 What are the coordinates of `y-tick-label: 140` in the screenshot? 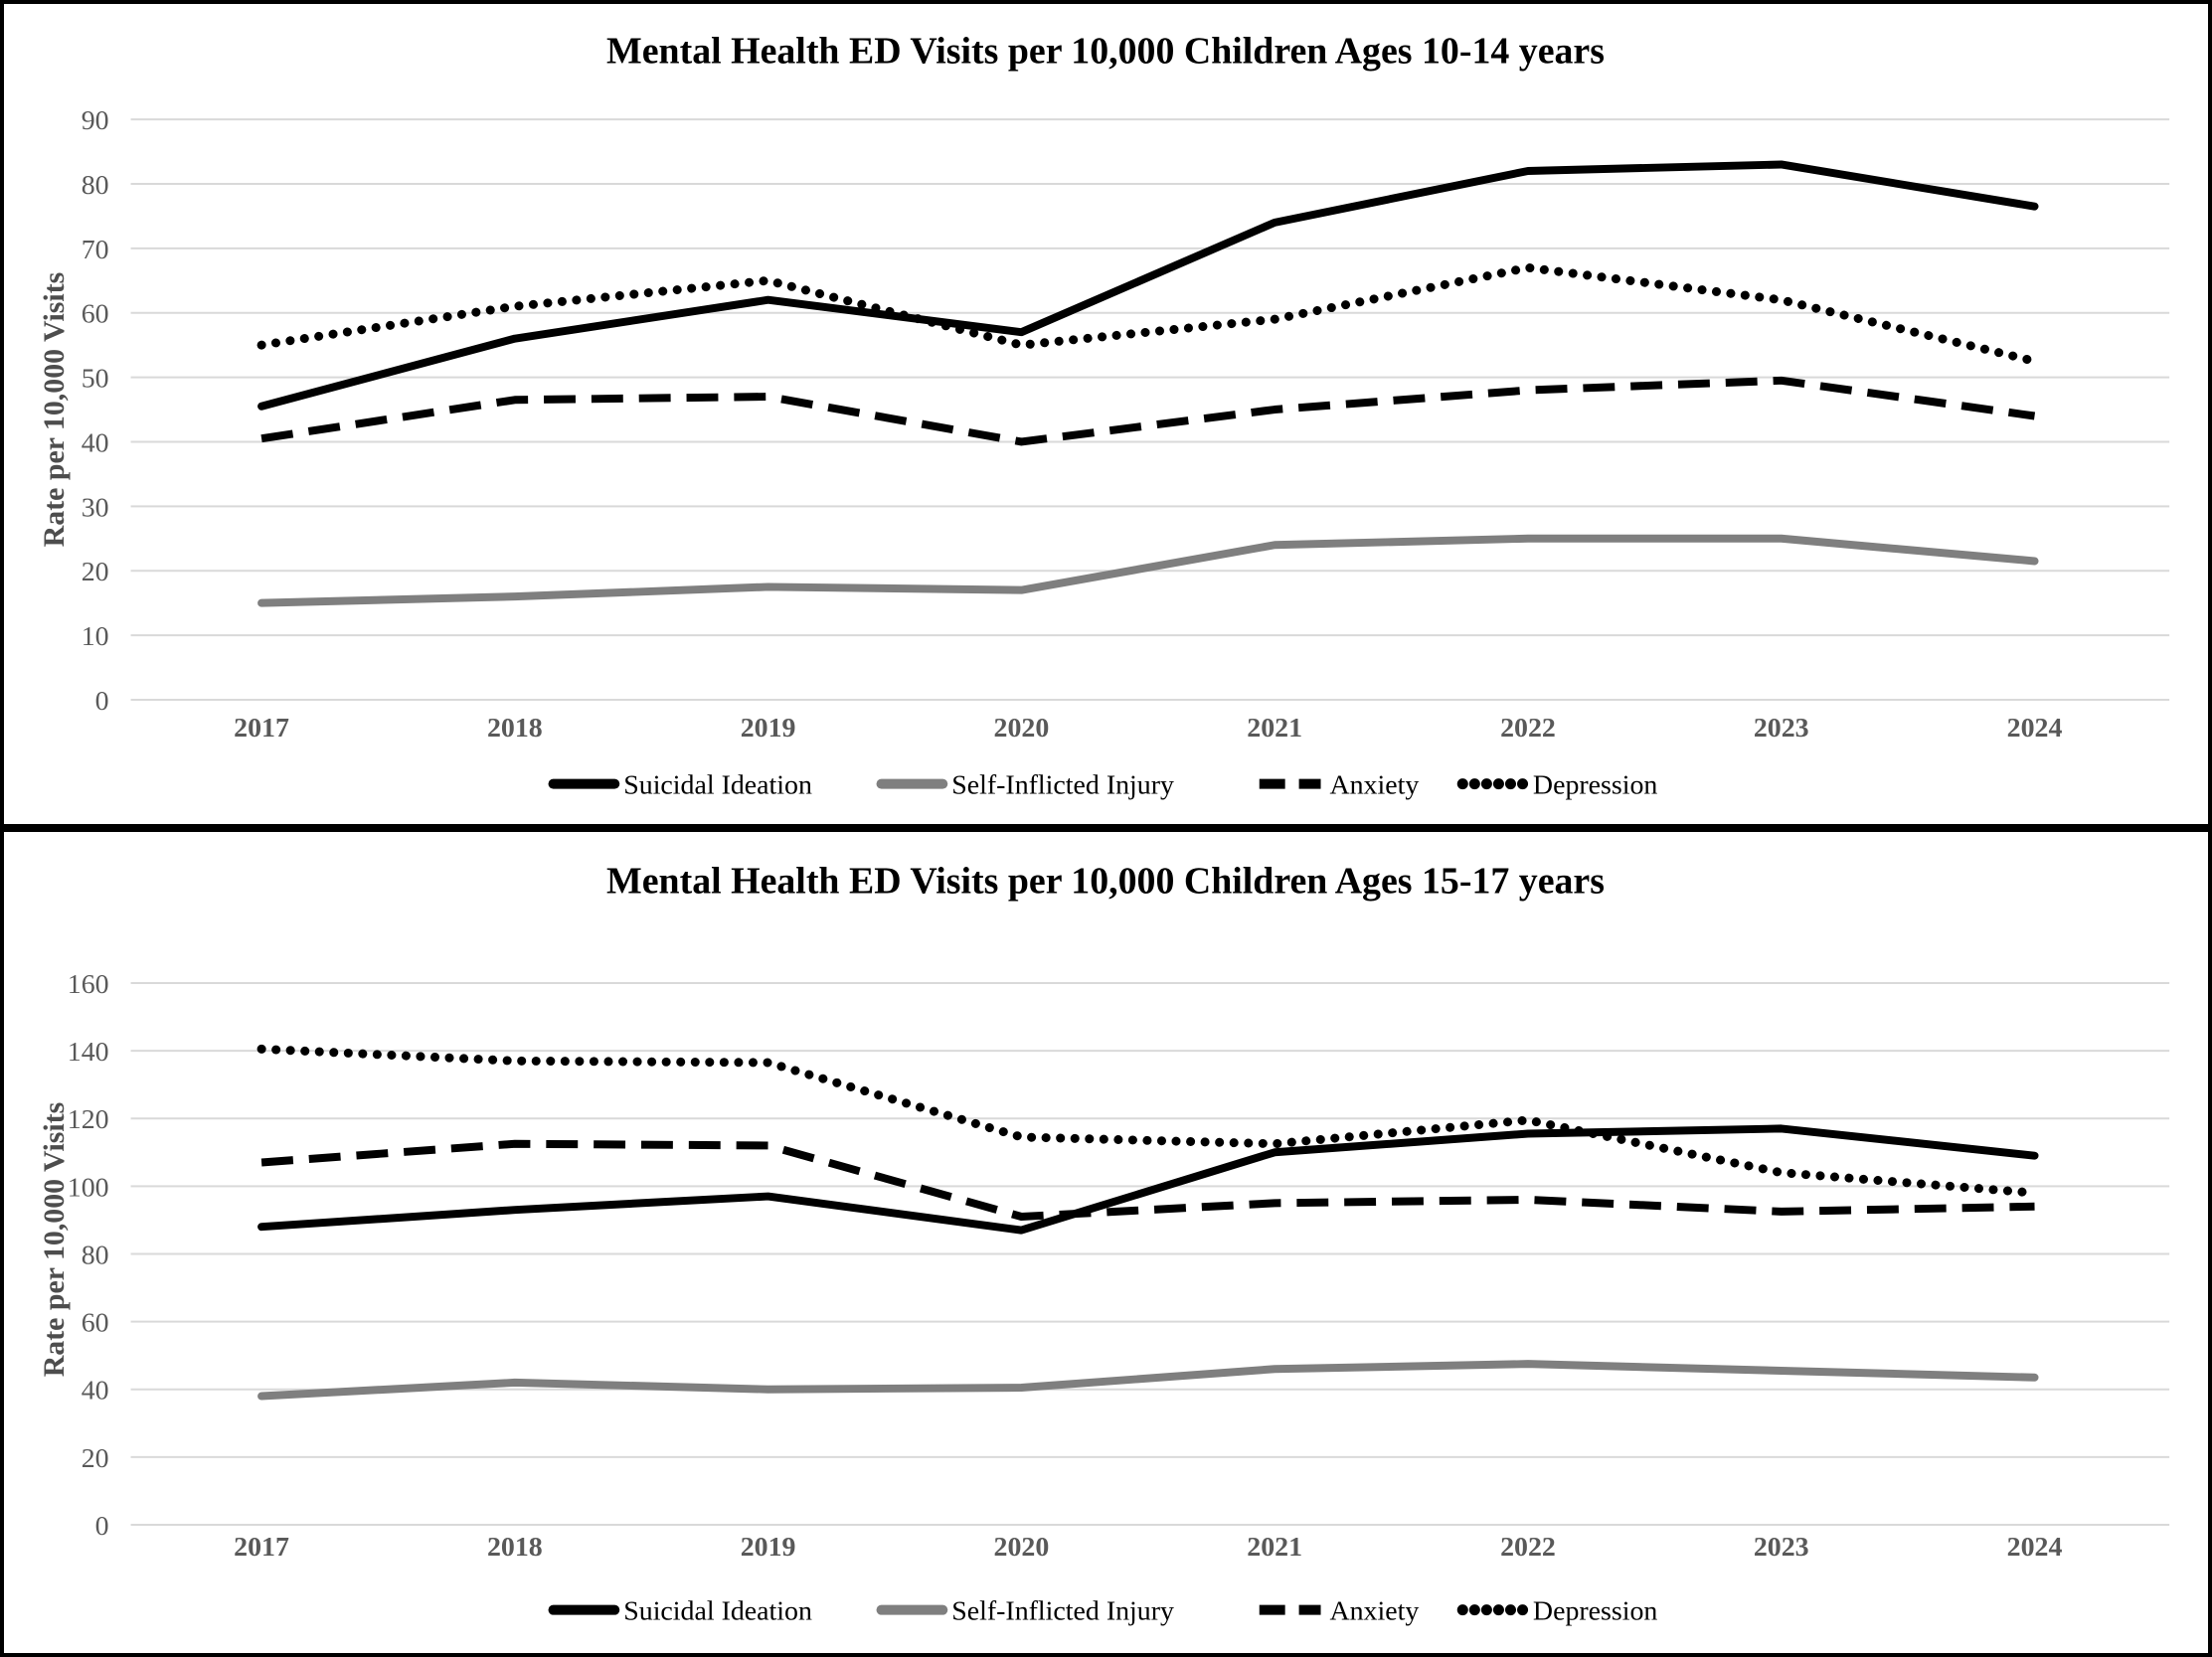 It's located at (88, 1052).